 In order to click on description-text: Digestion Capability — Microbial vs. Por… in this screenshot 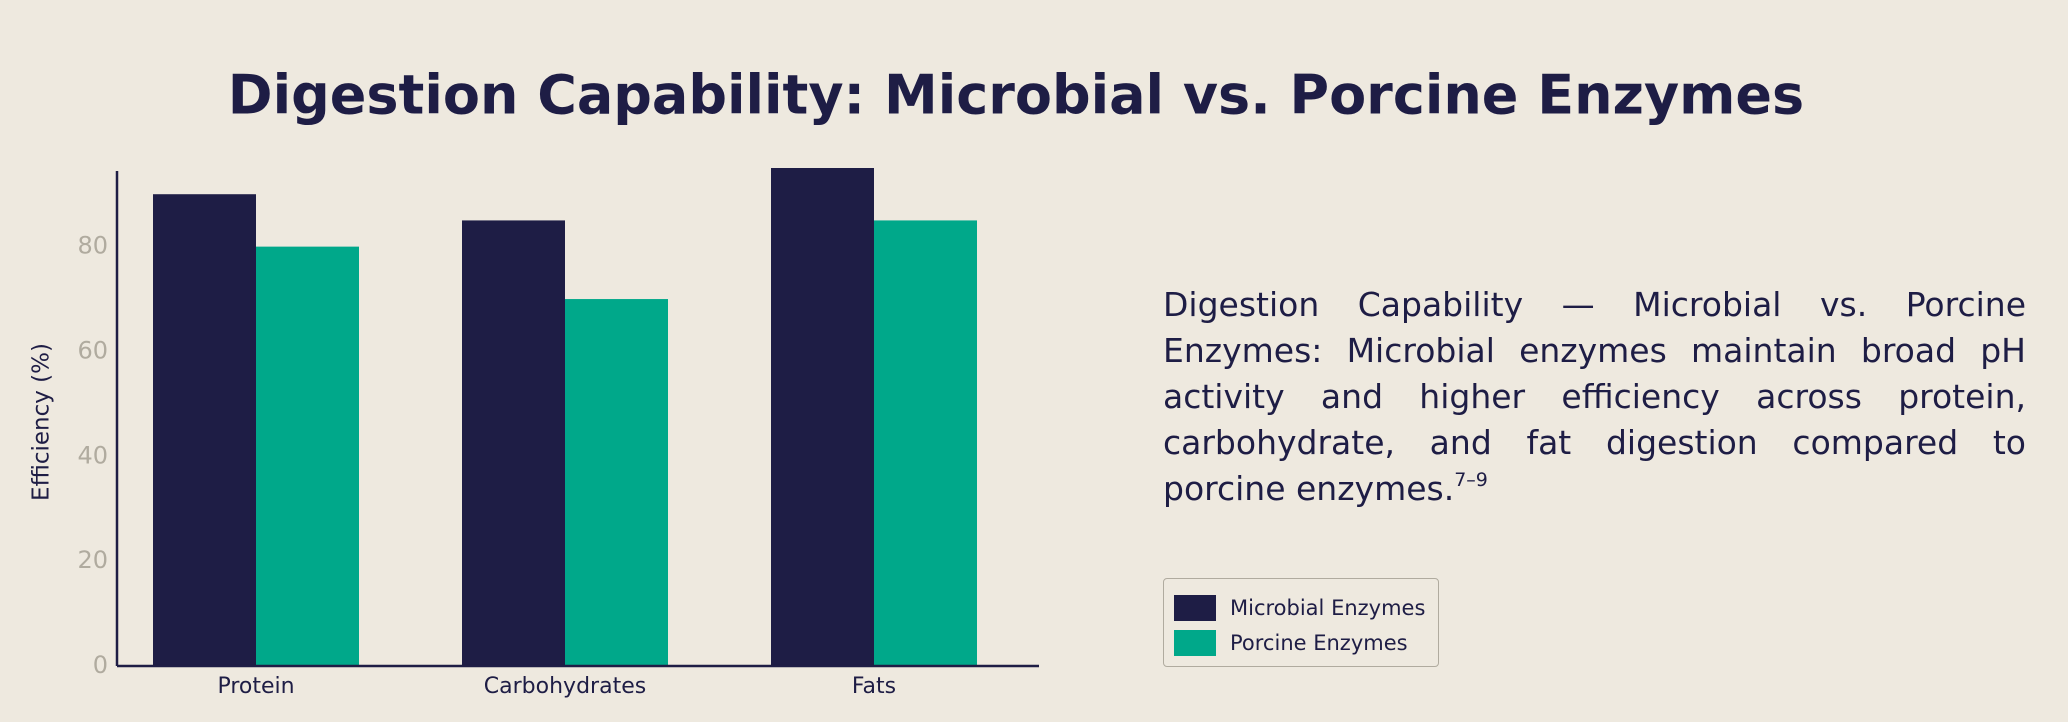, I will do `click(1594, 396)`.